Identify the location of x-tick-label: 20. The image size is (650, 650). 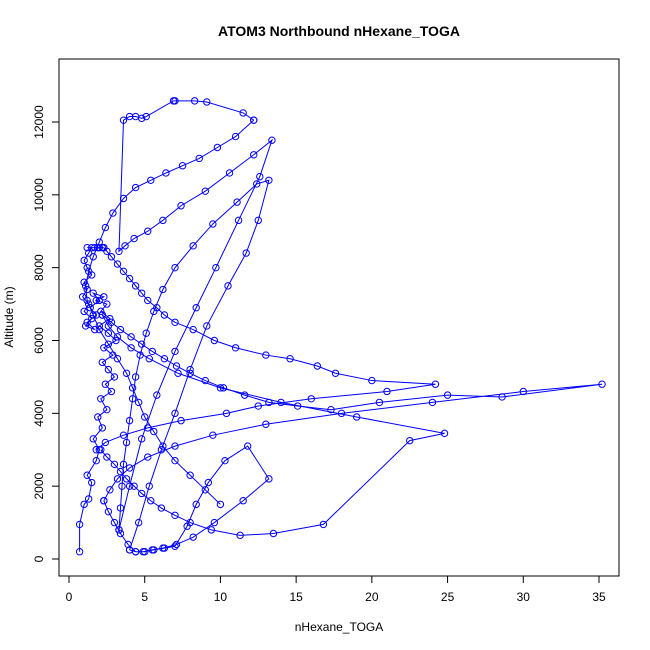
(372, 597).